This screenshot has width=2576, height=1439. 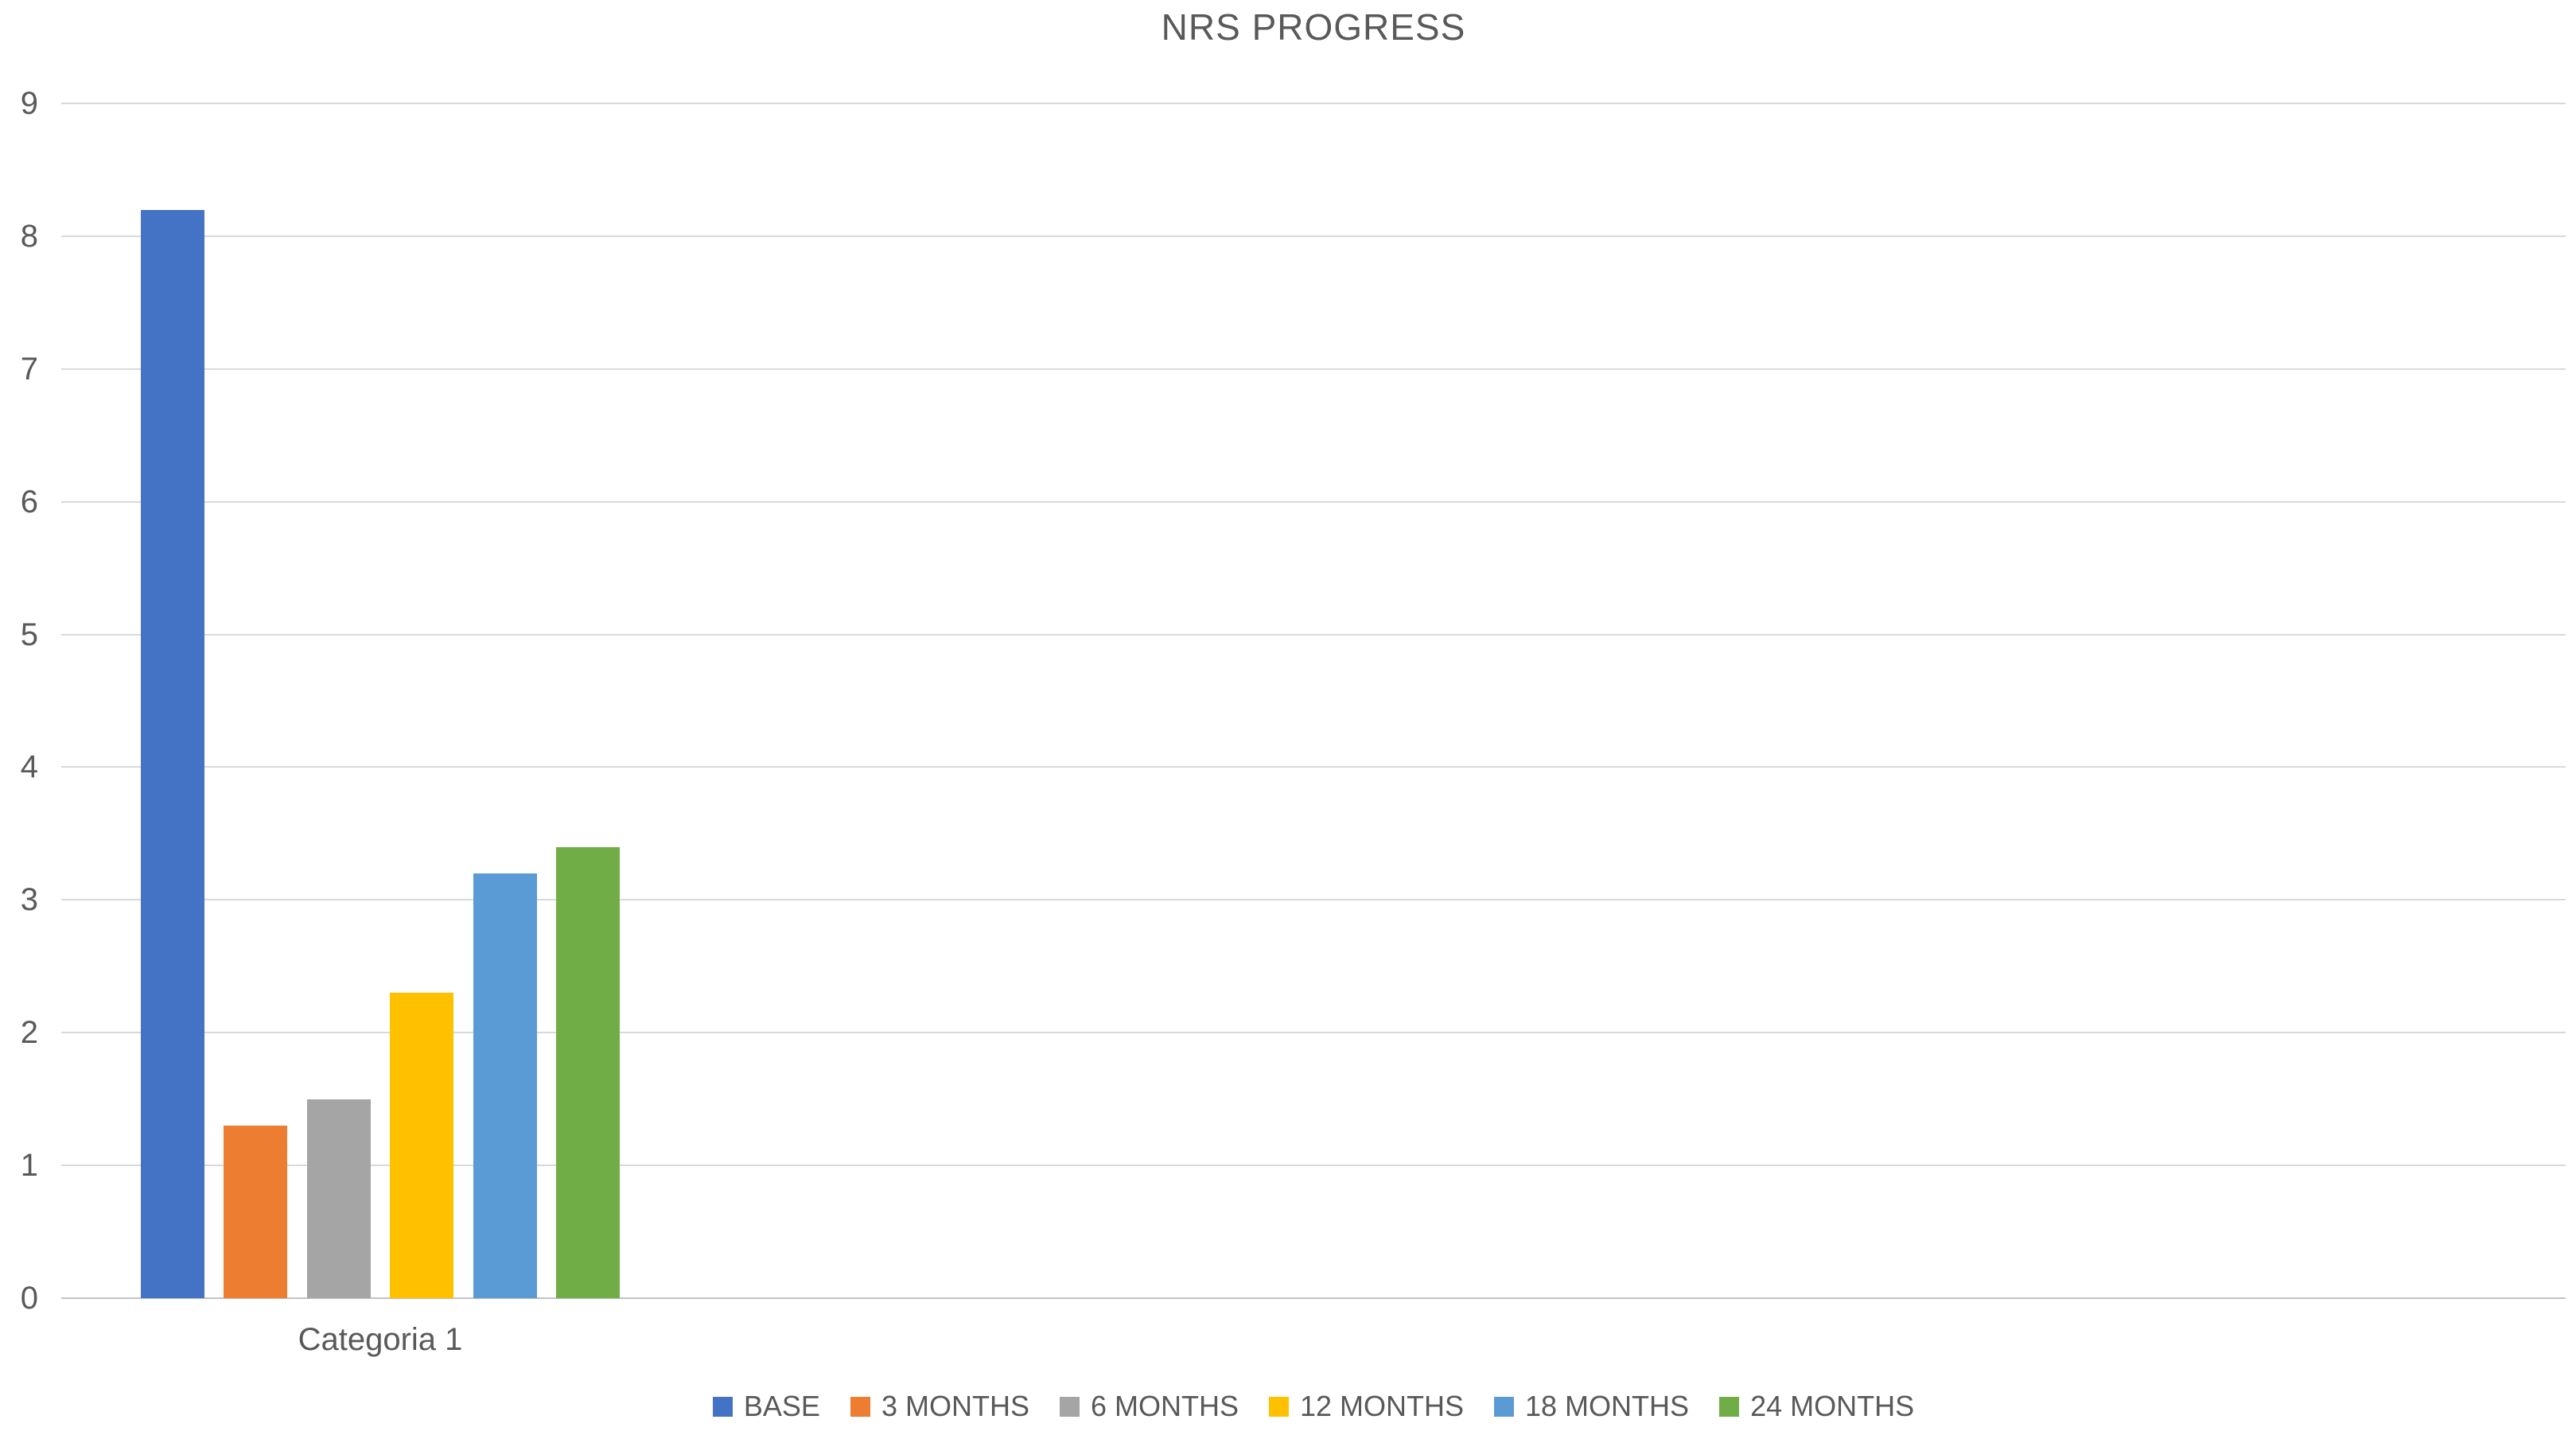 What do you see at coordinates (1608, 1406) in the screenshot?
I see `legend-label-18-months: 18 MONTHS` at bounding box center [1608, 1406].